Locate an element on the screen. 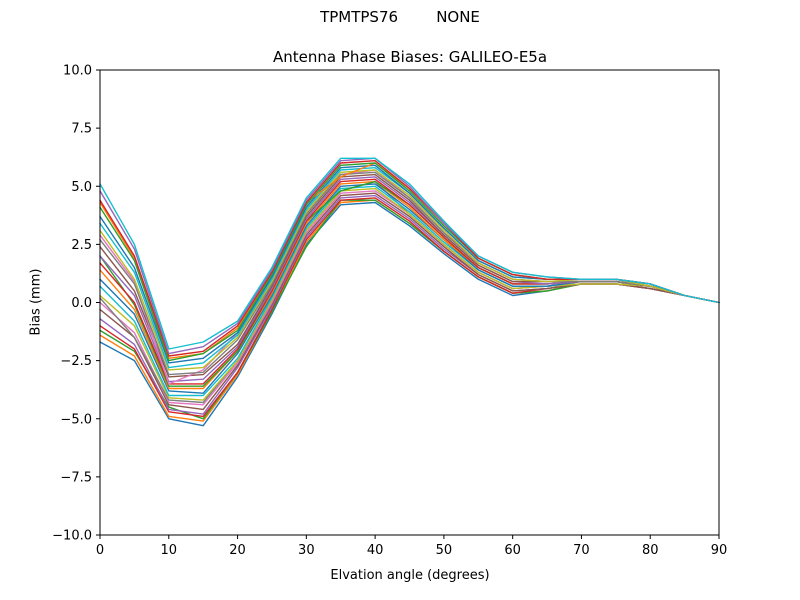  x-tick-label: 70 is located at coordinates (581, 550).